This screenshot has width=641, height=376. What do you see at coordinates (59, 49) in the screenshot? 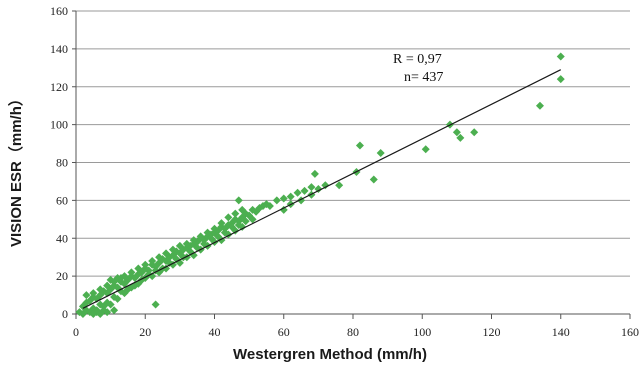
I see `y-tick-label: 140` at bounding box center [59, 49].